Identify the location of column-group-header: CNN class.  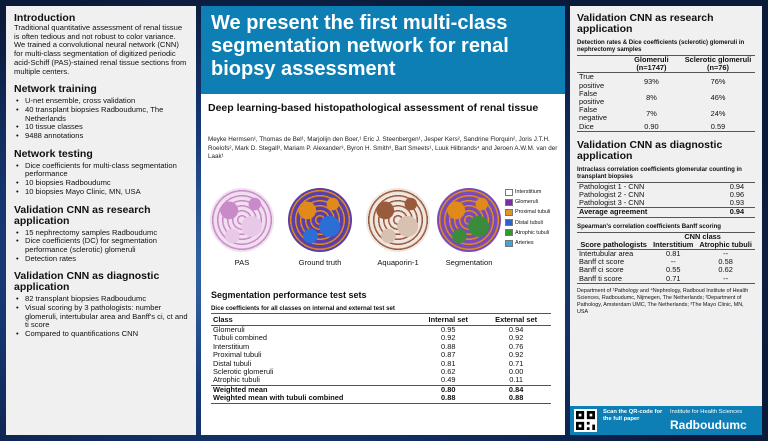
(702, 236).